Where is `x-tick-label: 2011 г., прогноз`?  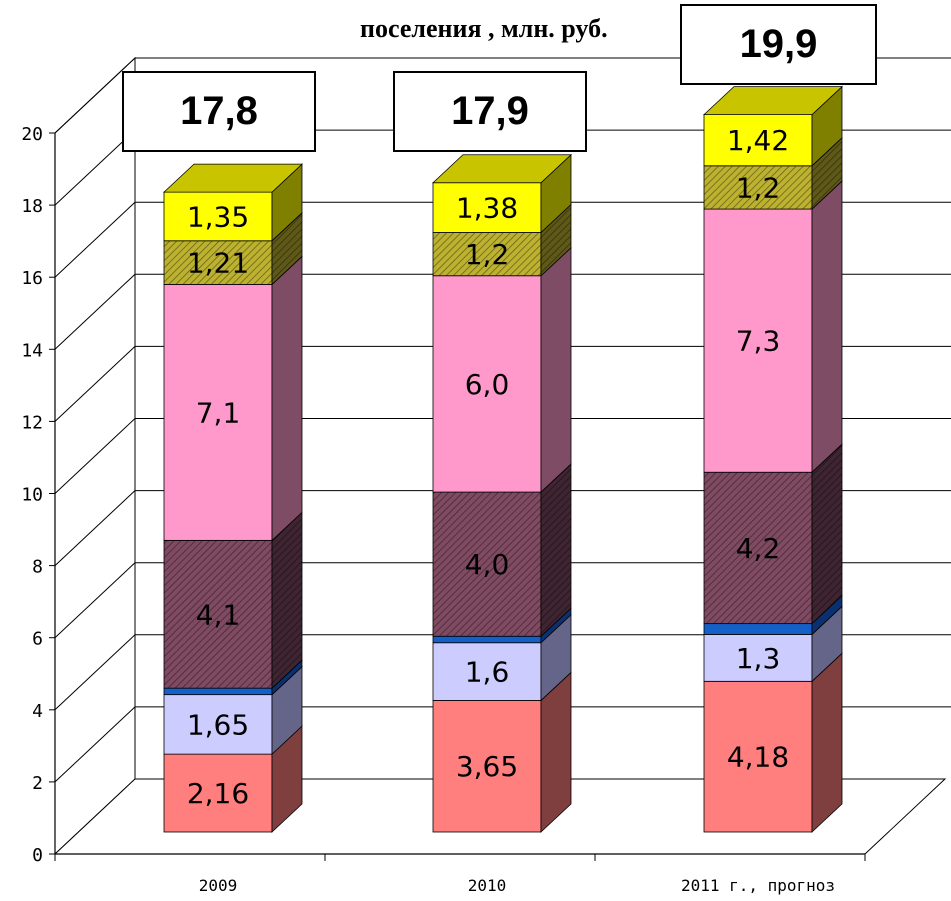
x-tick-label: 2011 г., прогноз is located at coordinates (758, 885).